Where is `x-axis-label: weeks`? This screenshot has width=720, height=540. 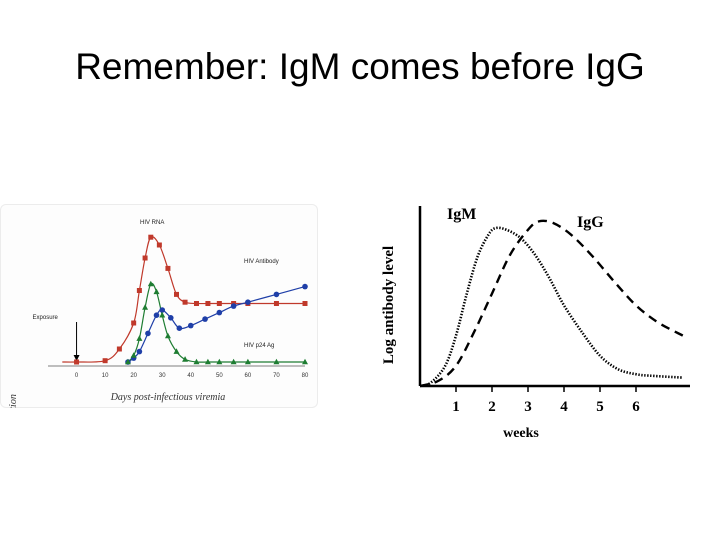
x-axis-label: weeks is located at coordinates (521, 433).